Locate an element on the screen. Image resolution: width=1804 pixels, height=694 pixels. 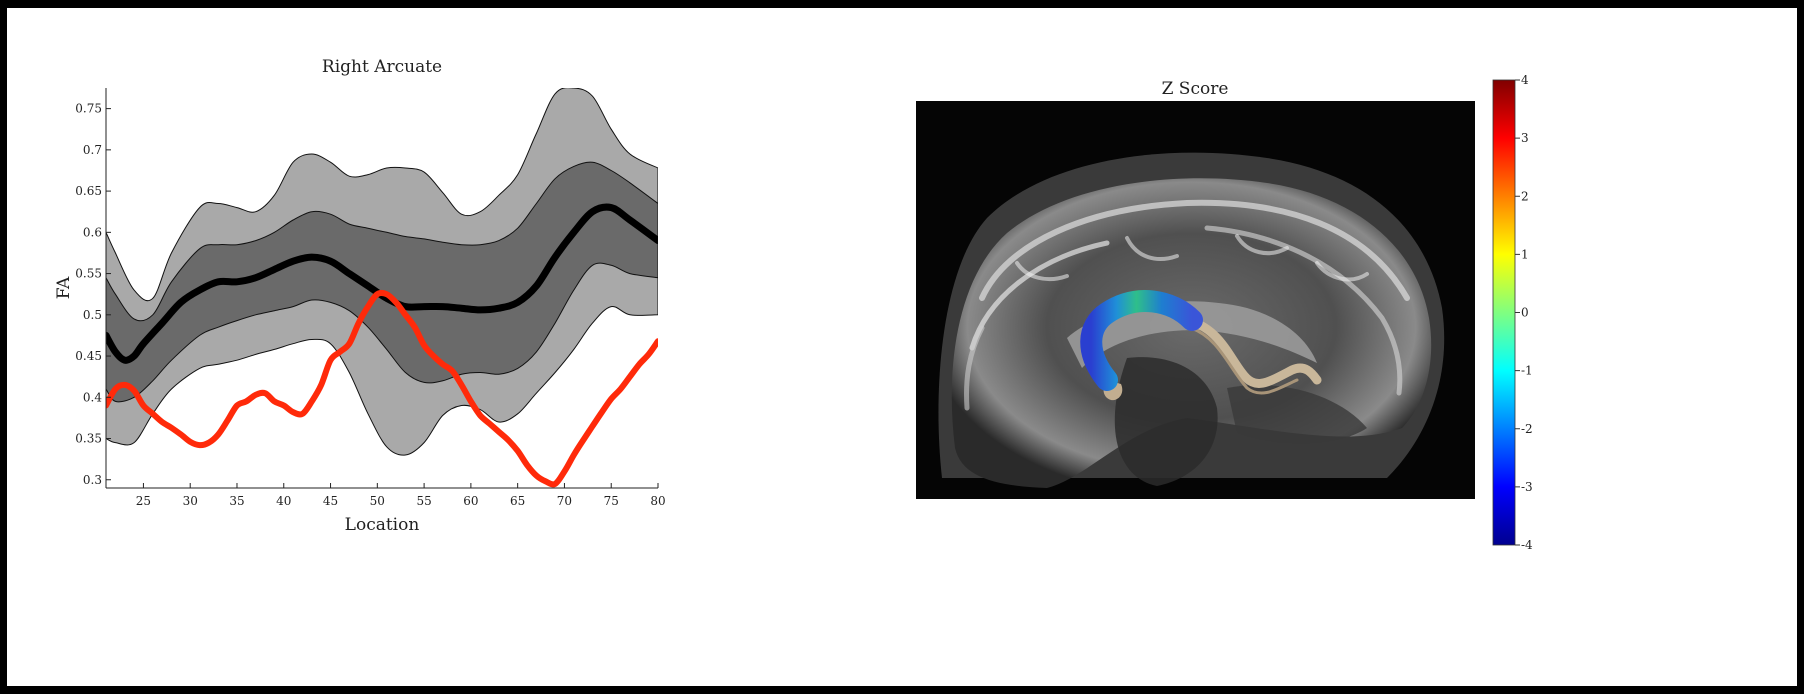
y-tick-label: 0.45 is located at coordinates (88, 356).